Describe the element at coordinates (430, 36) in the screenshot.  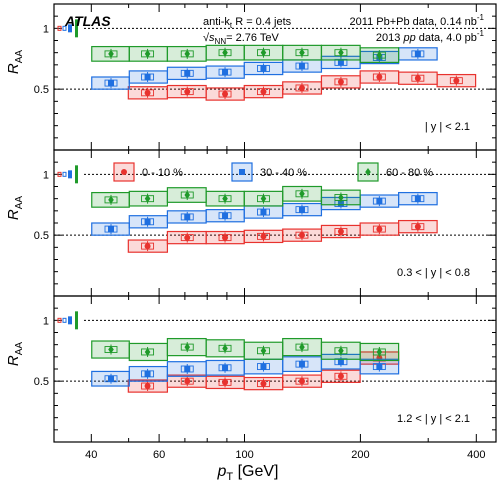
I see `pp-data-label: 2013 pp data, 4.0 pb-1` at that location.